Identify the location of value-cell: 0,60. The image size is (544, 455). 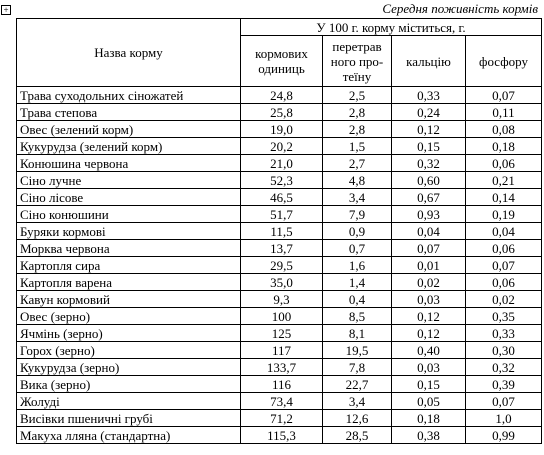
(428, 180).